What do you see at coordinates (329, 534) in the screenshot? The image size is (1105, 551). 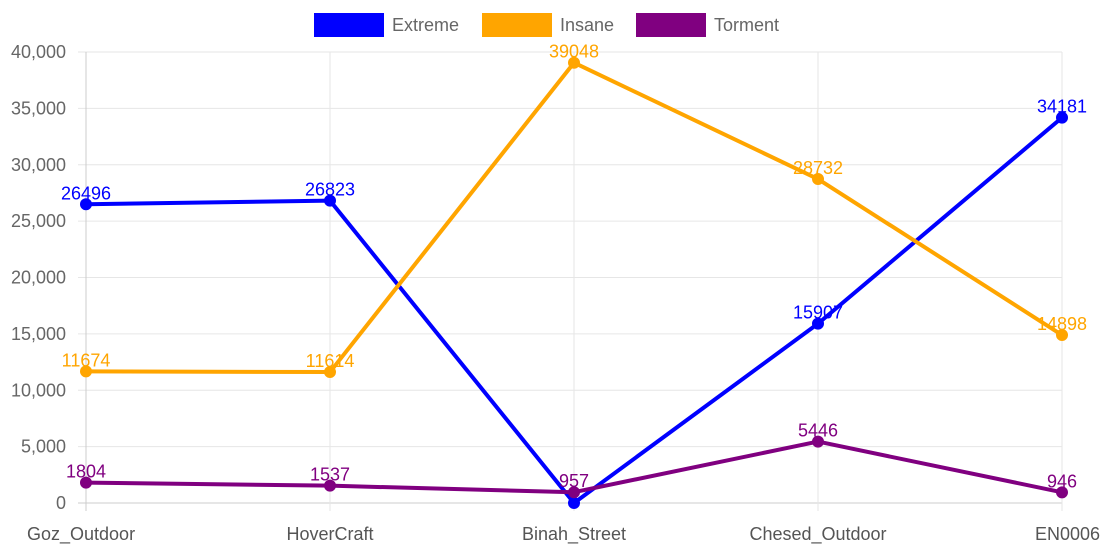 I see `x-tick-label: HoverCraft` at bounding box center [329, 534].